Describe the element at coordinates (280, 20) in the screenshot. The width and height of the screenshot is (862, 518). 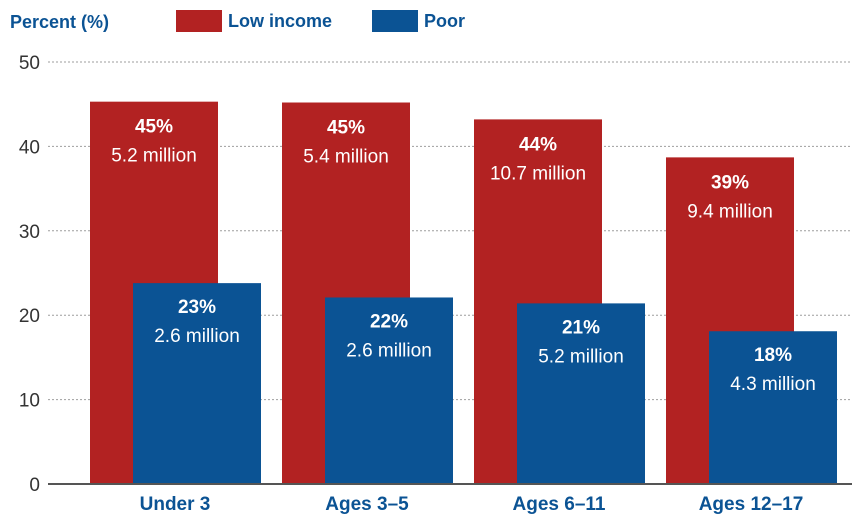
I see `legend-label-low-income: Low income` at that location.